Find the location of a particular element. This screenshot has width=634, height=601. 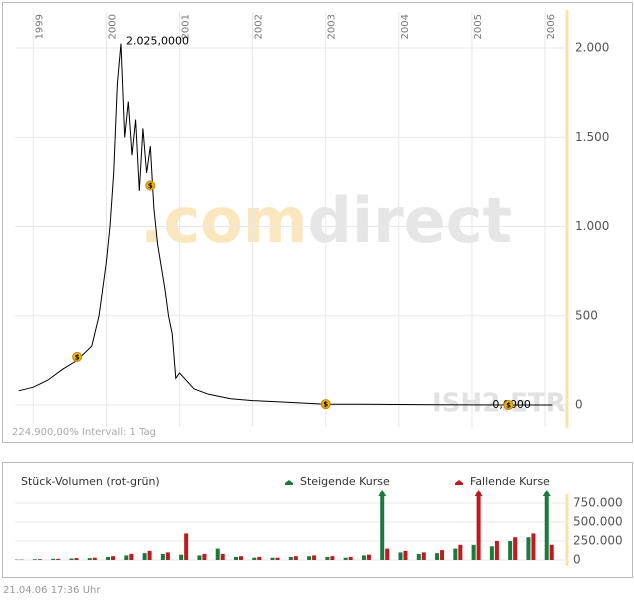

volume-title: Stück-Volumen (rot-grün) is located at coordinates (90, 481).